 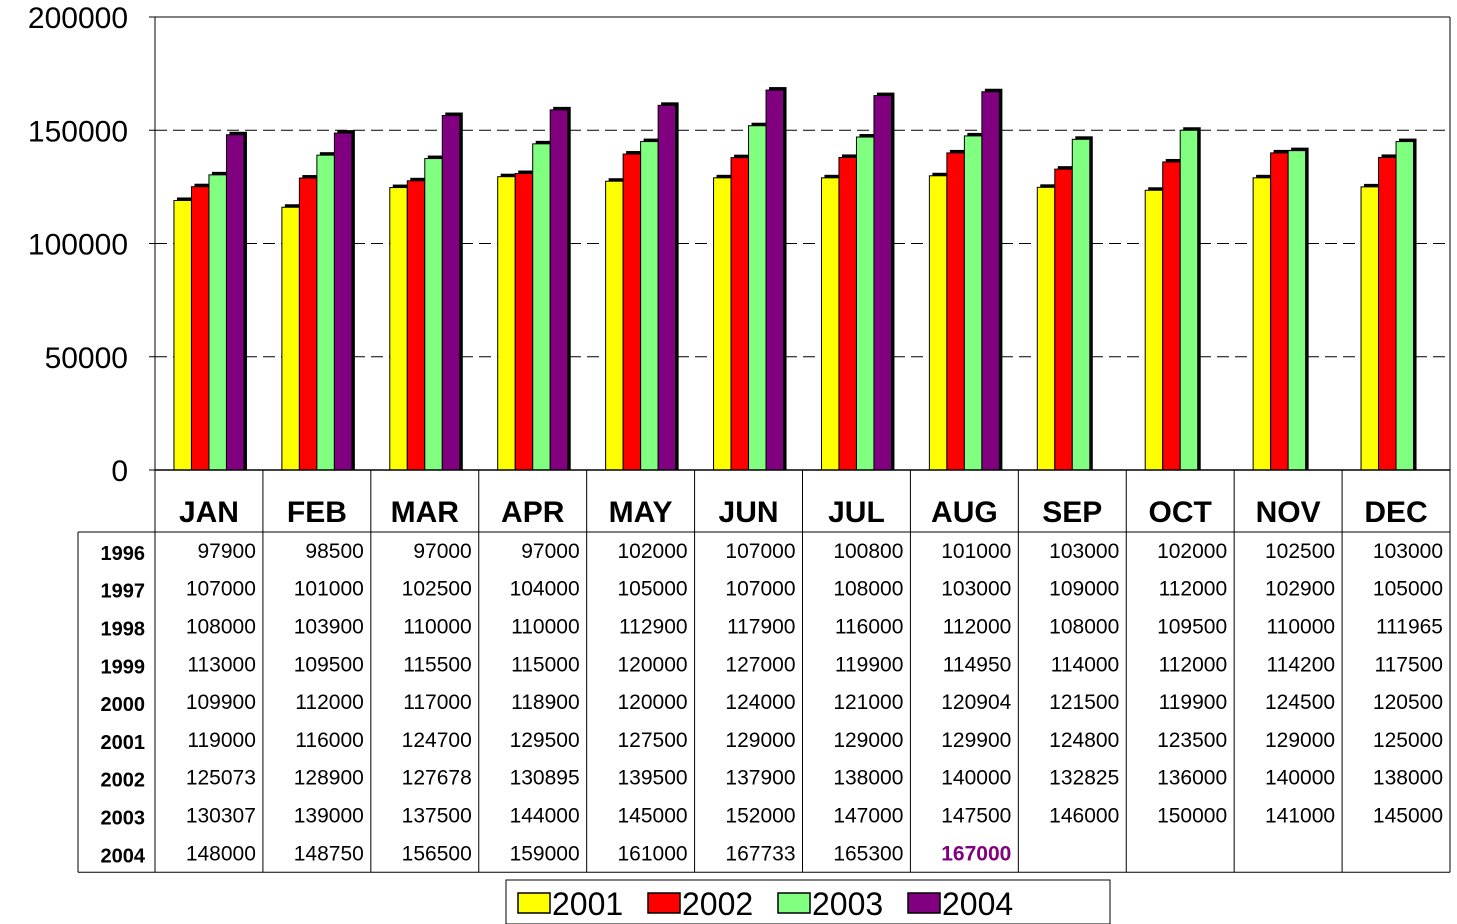 What do you see at coordinates (1301, 664) in the screenshot?
I see `table-cell: 114200` at bounding box center [1301, 664].